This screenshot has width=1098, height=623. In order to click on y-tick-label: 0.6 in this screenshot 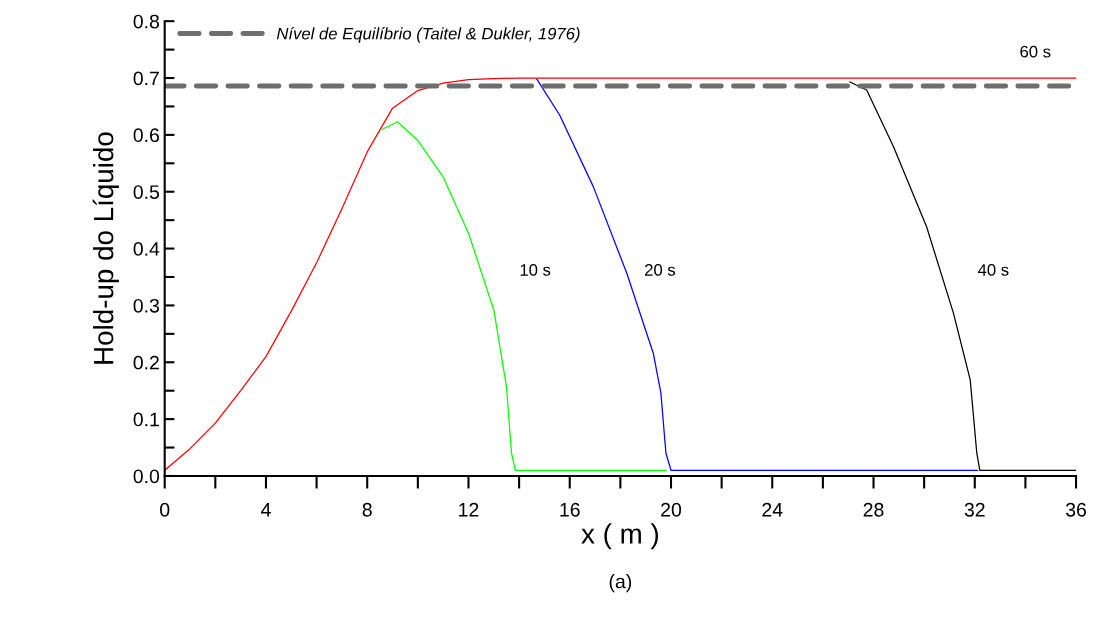, I will do `click(146, 135)`.